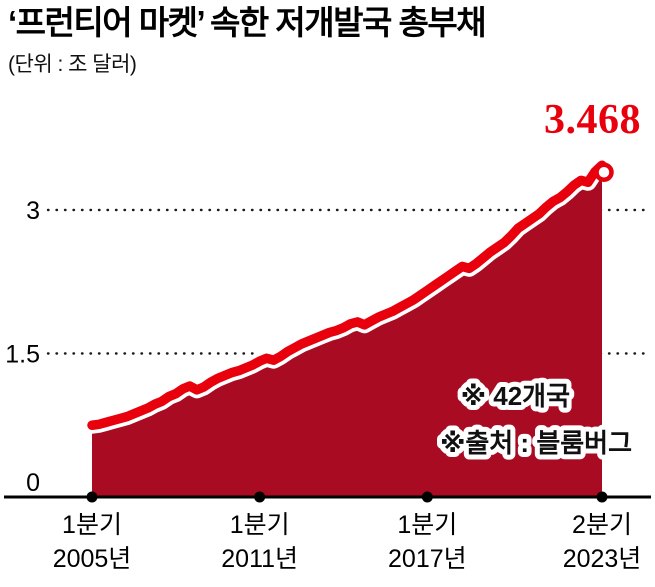 Image resolution: width=655 pixels, height=587 pixels. What do you see at coordinates (536, 443) in the screenshot?
I see `note-source: ※출처 : 블룸버그` at bounding box center [536, 443].